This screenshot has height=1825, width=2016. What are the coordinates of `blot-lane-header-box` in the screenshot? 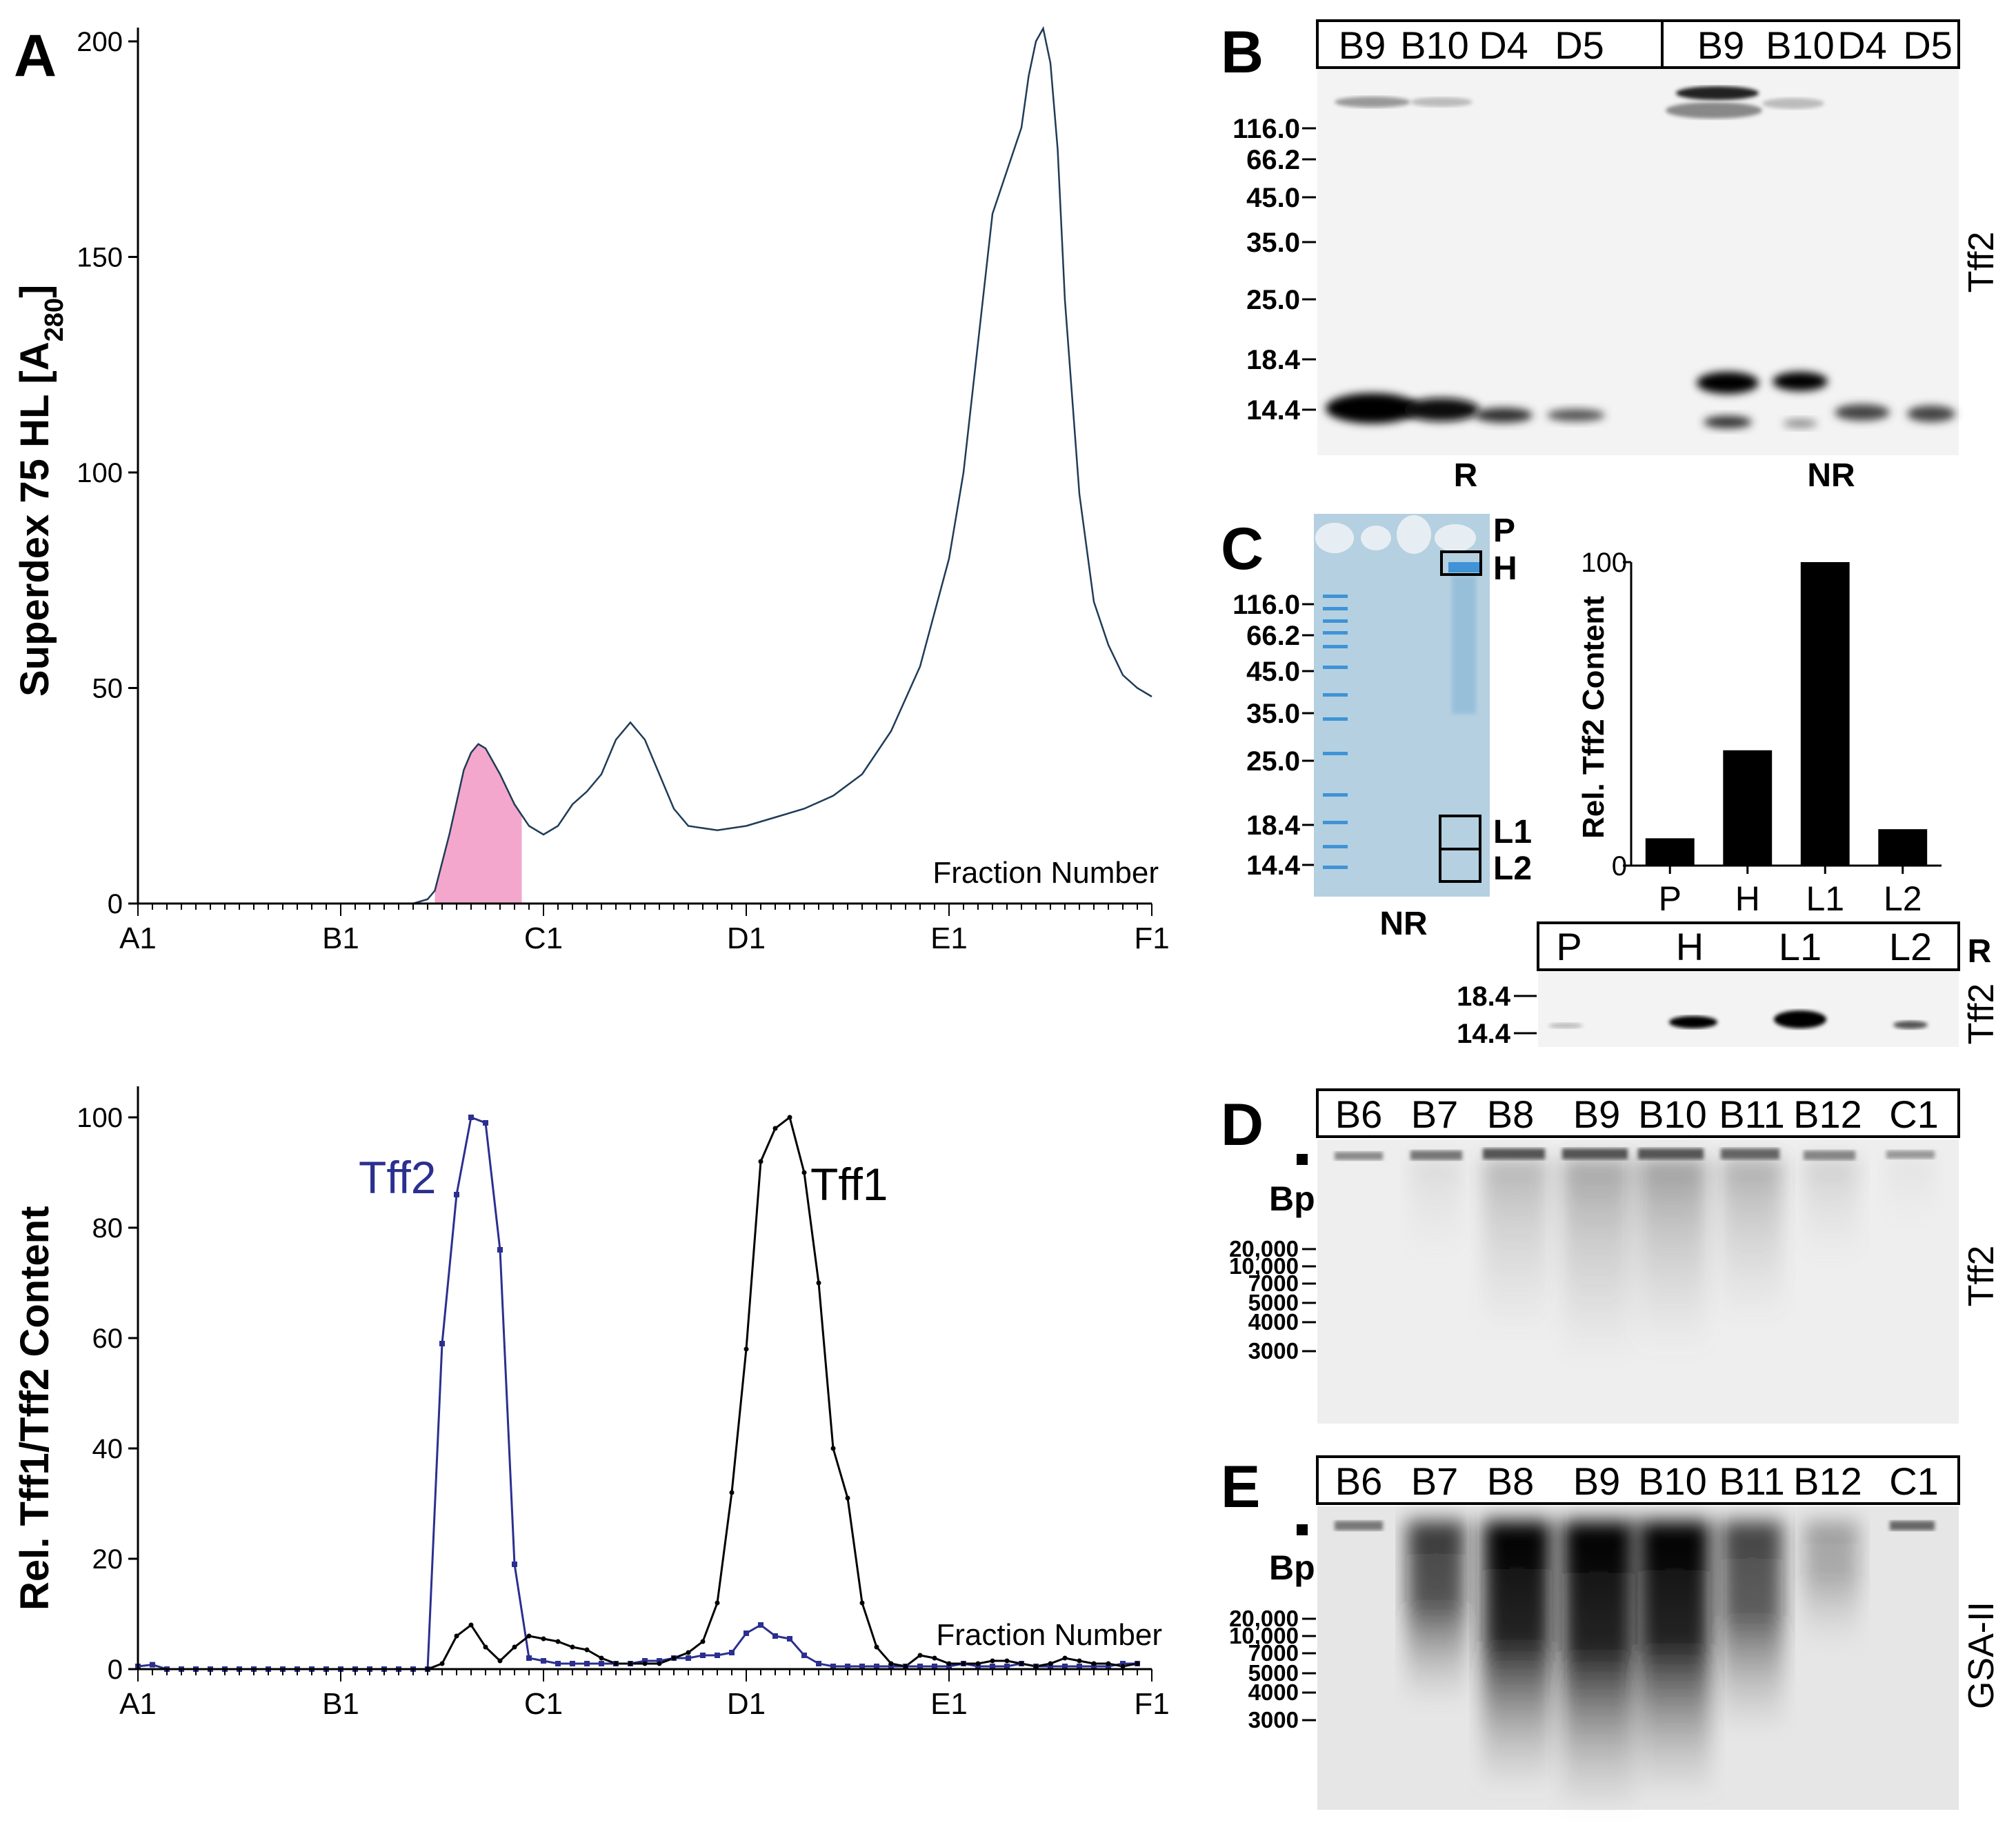 It's located at (1749, 946).